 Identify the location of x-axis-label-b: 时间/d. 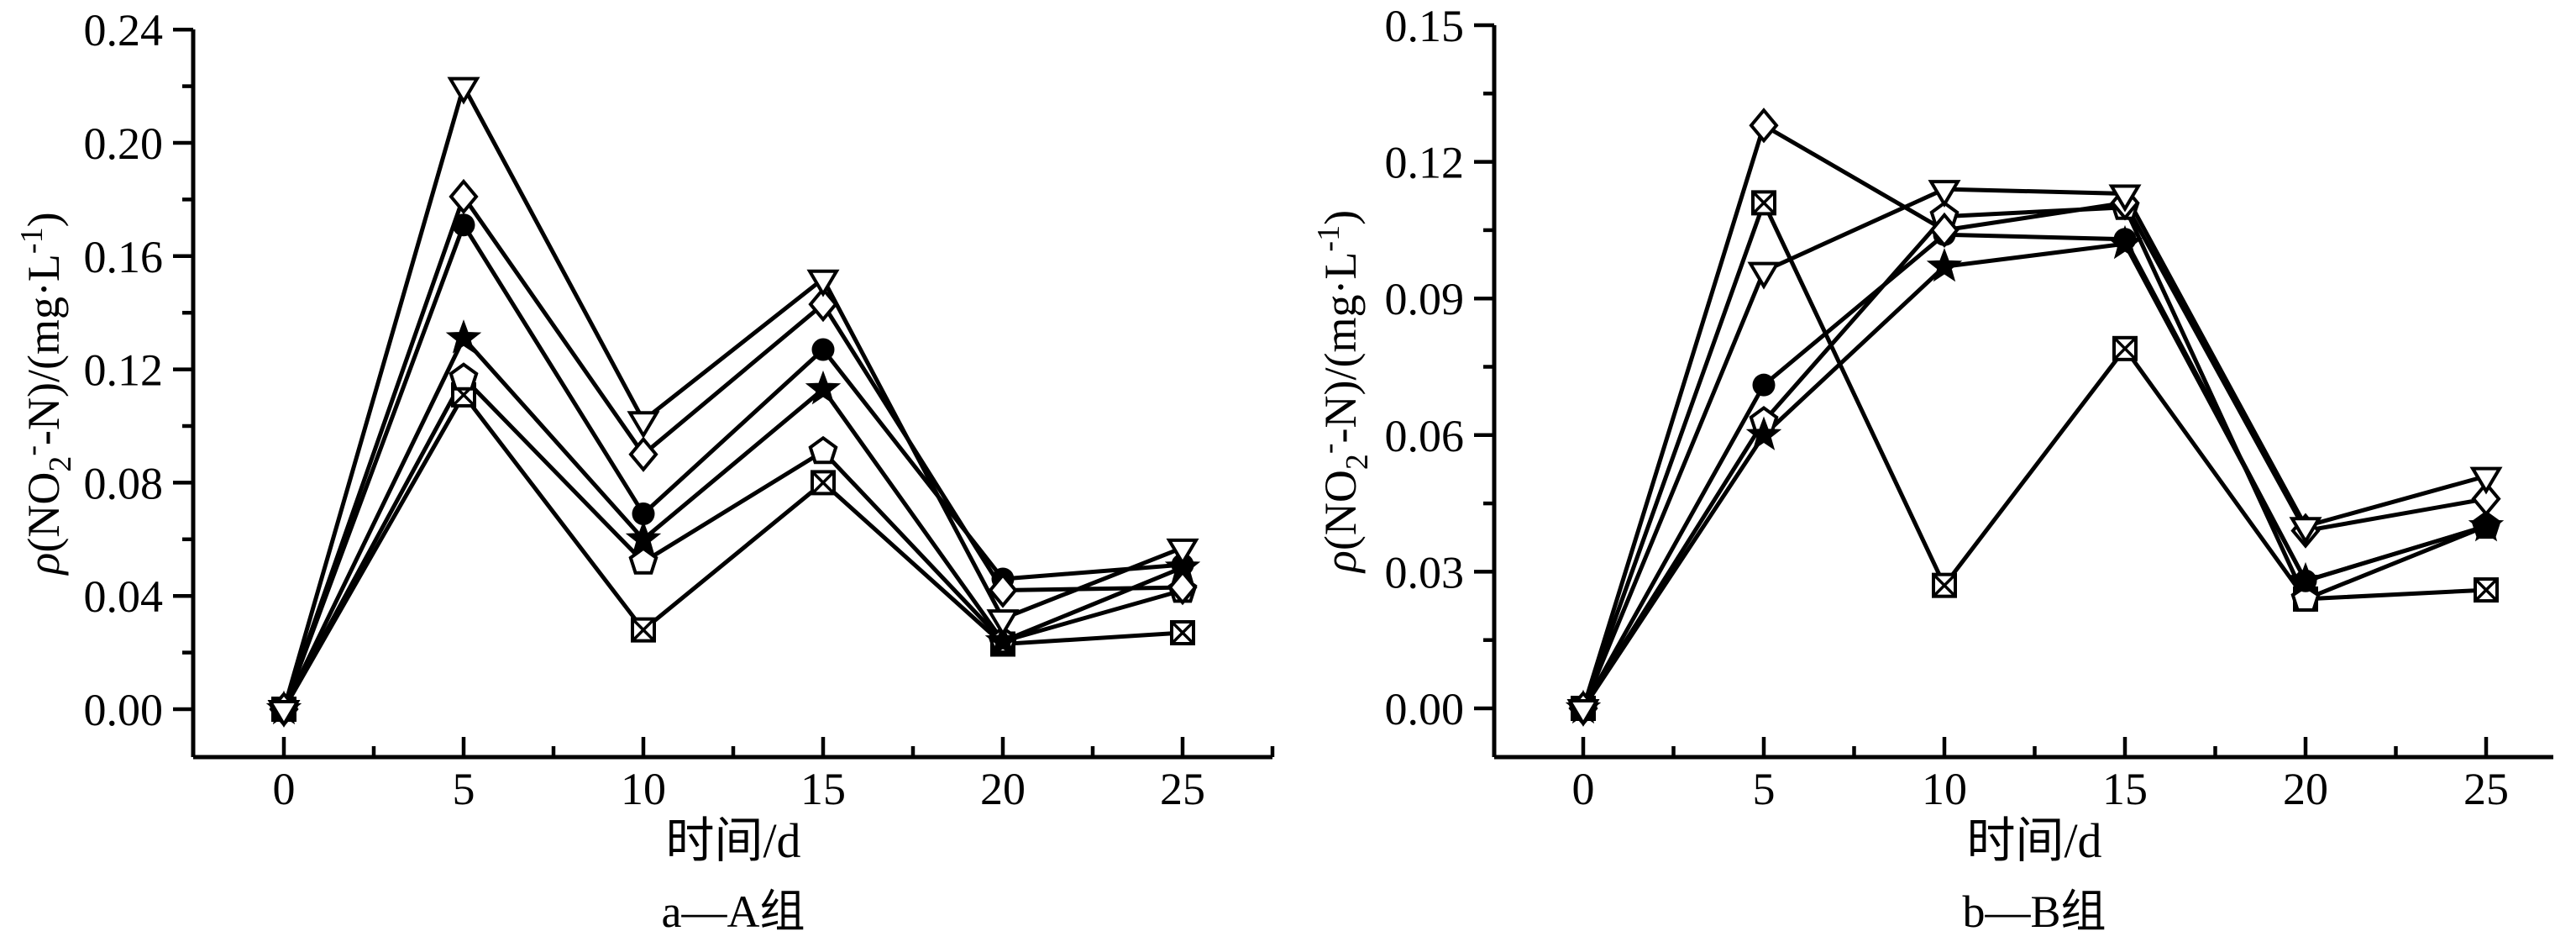
(2034, 840).